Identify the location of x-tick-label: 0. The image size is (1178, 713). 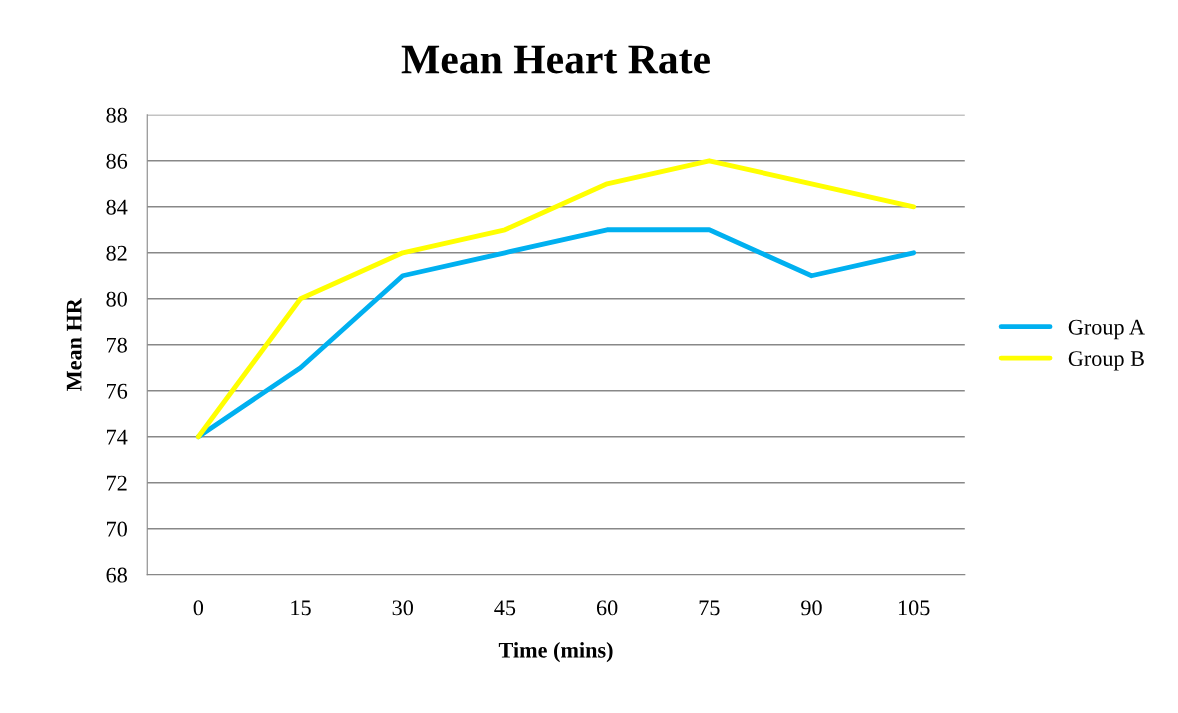
(198, 608).